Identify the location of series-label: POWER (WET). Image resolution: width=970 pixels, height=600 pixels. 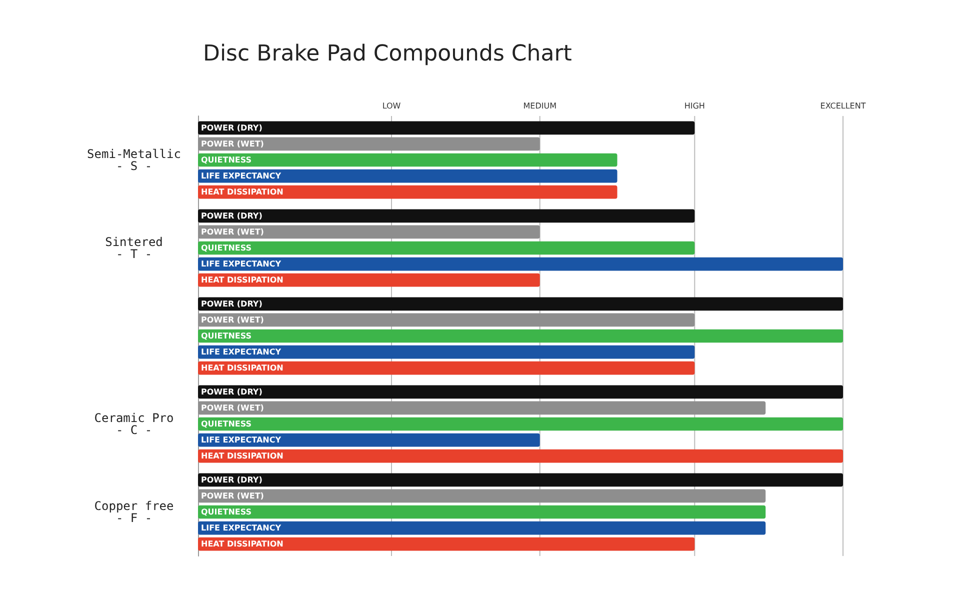
(232, 319).